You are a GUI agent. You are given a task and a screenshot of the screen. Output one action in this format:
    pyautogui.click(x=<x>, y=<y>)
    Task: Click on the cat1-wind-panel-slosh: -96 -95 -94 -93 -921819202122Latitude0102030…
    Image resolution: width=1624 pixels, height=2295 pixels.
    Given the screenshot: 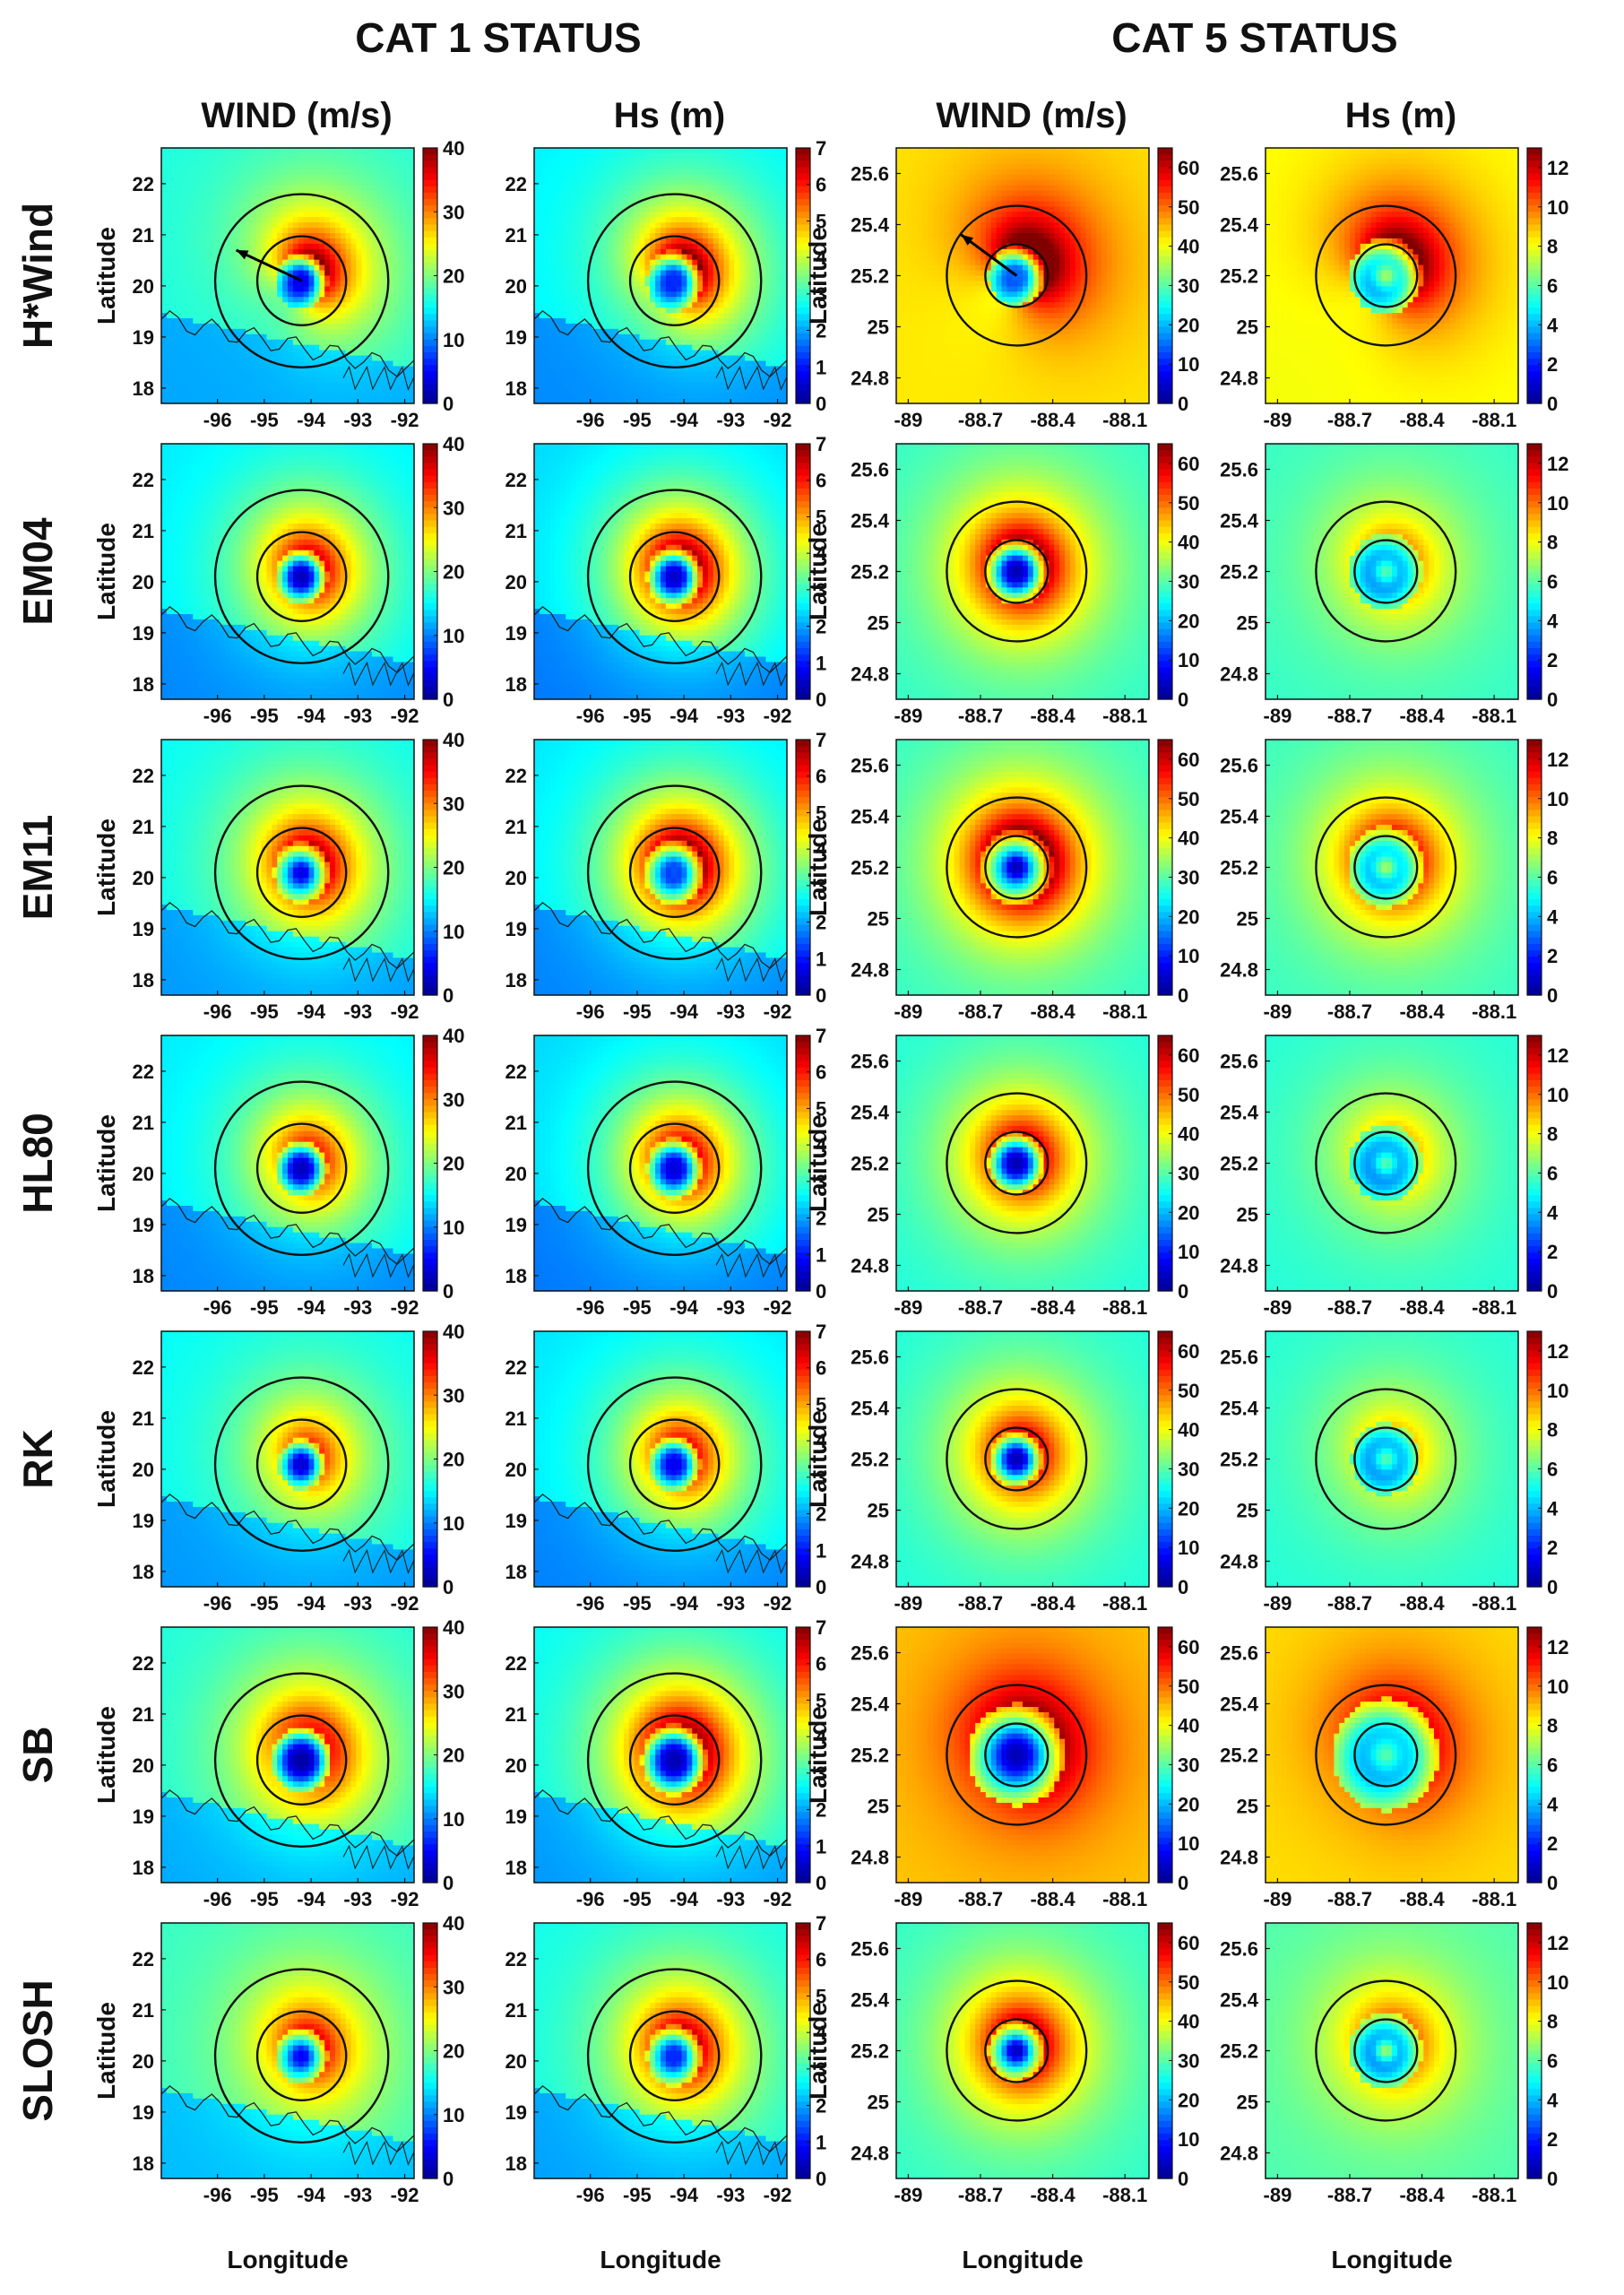 What is the action you would take?
    pyautogui.click(x=278, y=2059)
    